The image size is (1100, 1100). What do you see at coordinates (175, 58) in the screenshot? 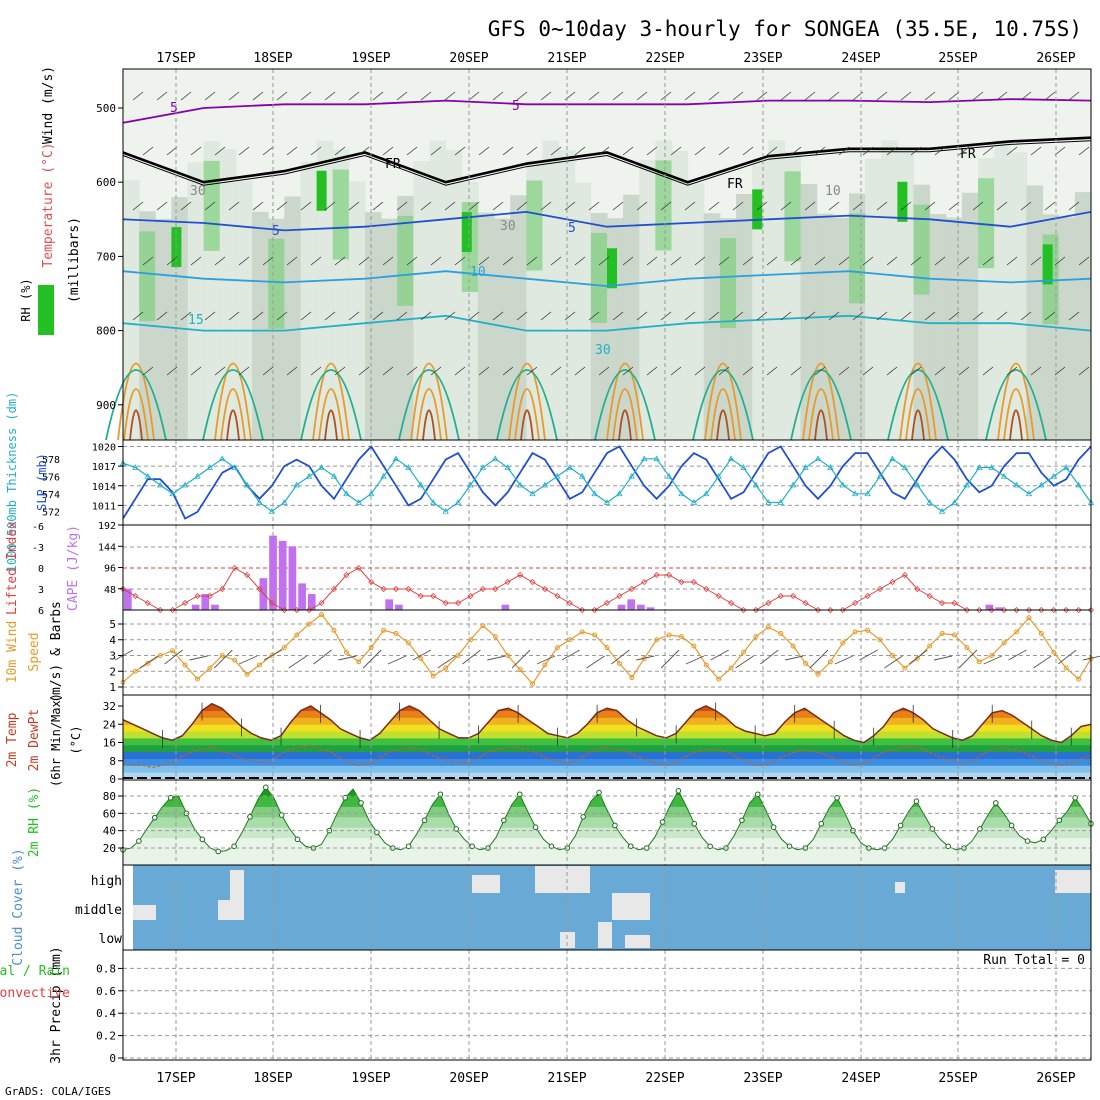
I see `date-label-top: 17SEP` at bounding box center [175, 58].